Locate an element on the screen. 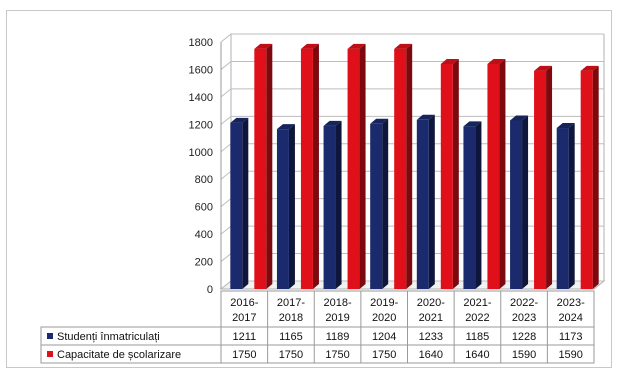  data-label: 1233 is located at coordinates (431, 337).